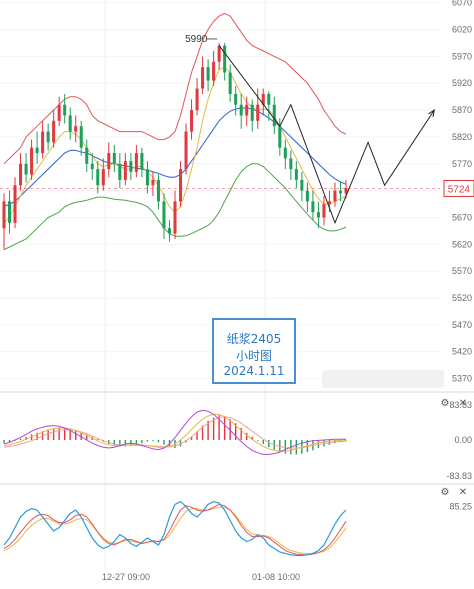 This screenshot has height=589, width=474. I want to click on oscillator-k-line, so click(175, 528).